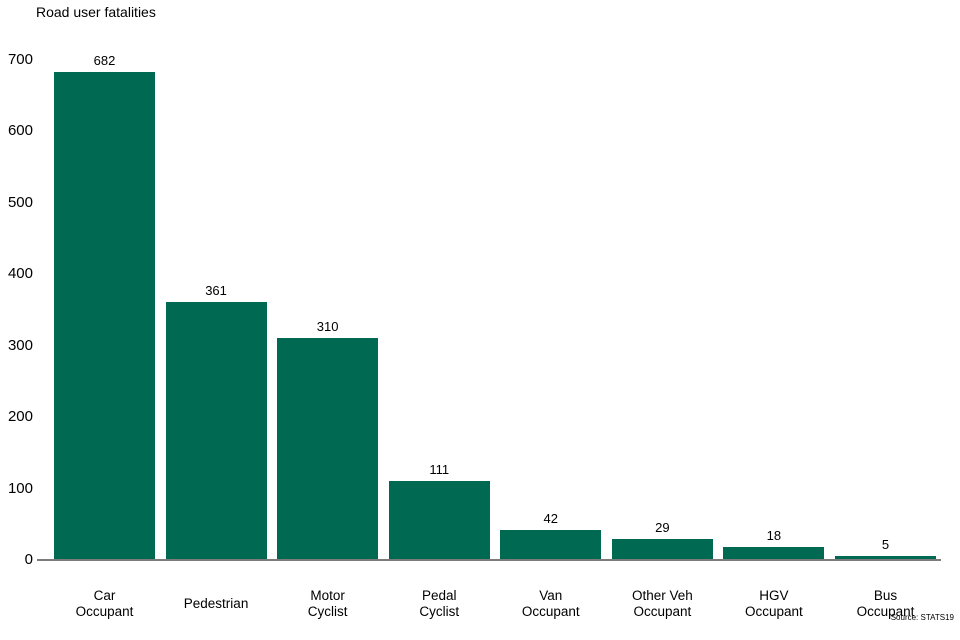  I want to click on x-axis-category-label: Van Occupant, so click(550, 603).